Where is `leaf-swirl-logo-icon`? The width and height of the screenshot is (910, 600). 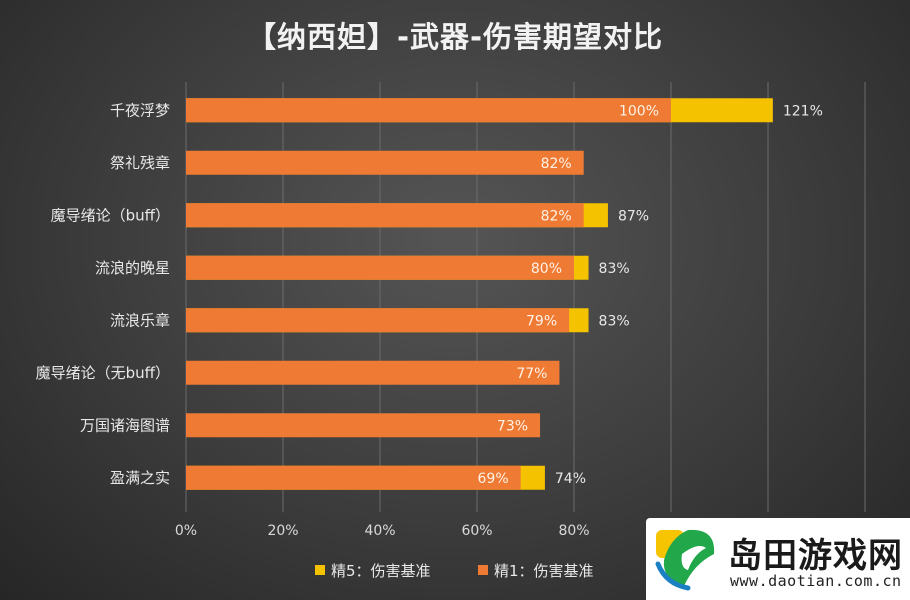 leaf-swirl-logo-icon is located at coordinates (685, 560).